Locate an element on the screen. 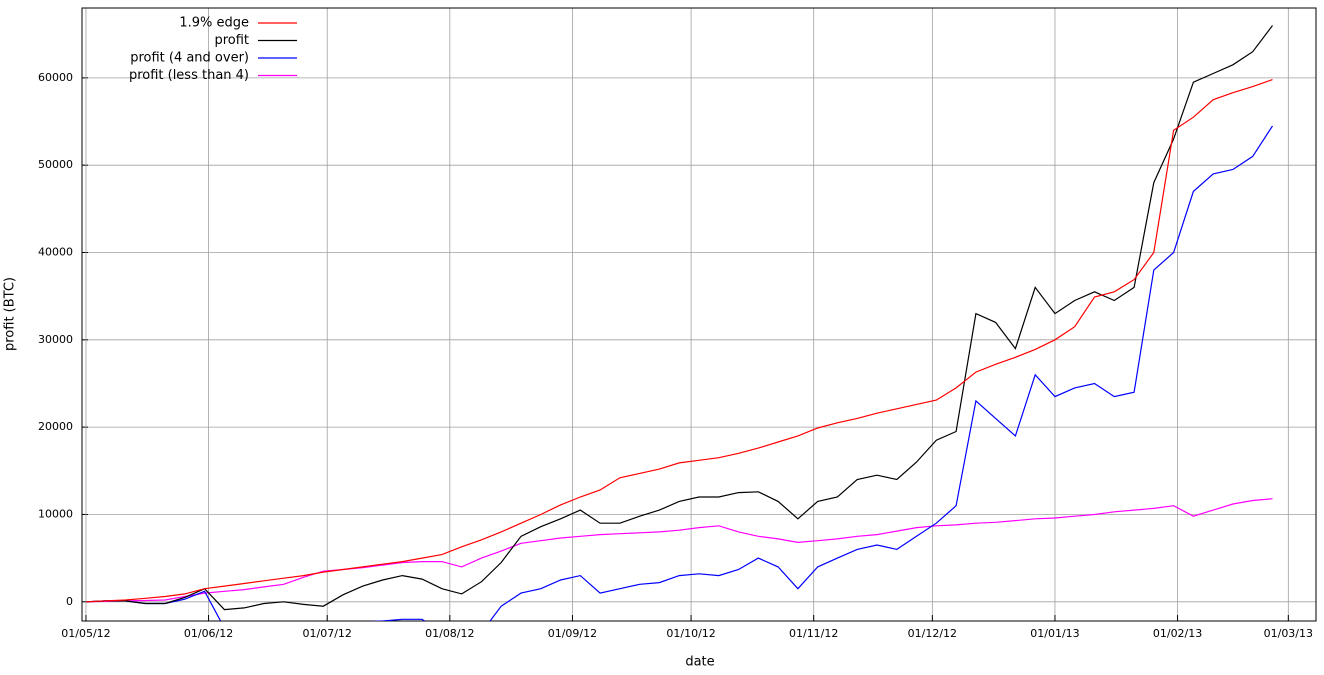 The width and height of the screenshot is (1324, 675). x-tick-label: 01/02/13 is located at coordinates (1177, 633).